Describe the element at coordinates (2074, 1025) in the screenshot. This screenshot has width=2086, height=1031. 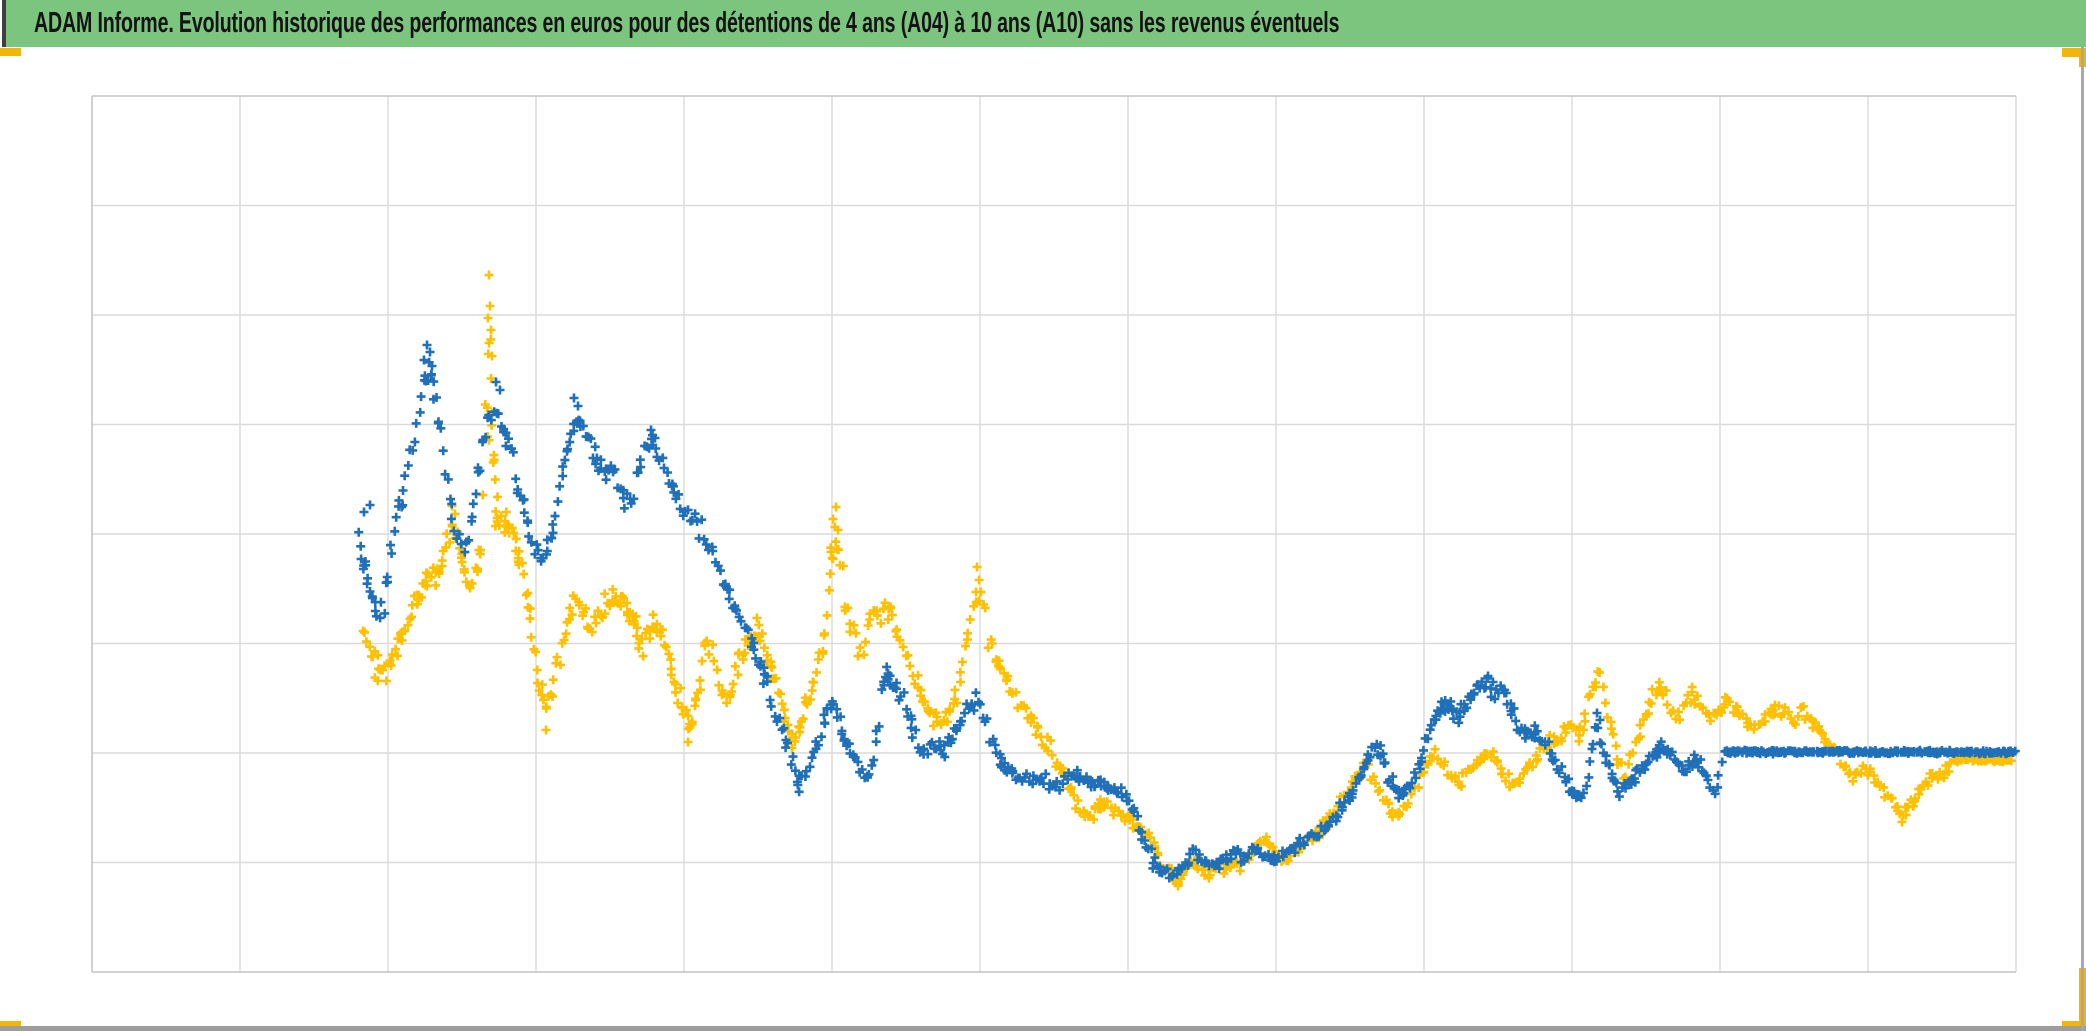
I see `corner-mark-bottom-right-horizontal` at that location.